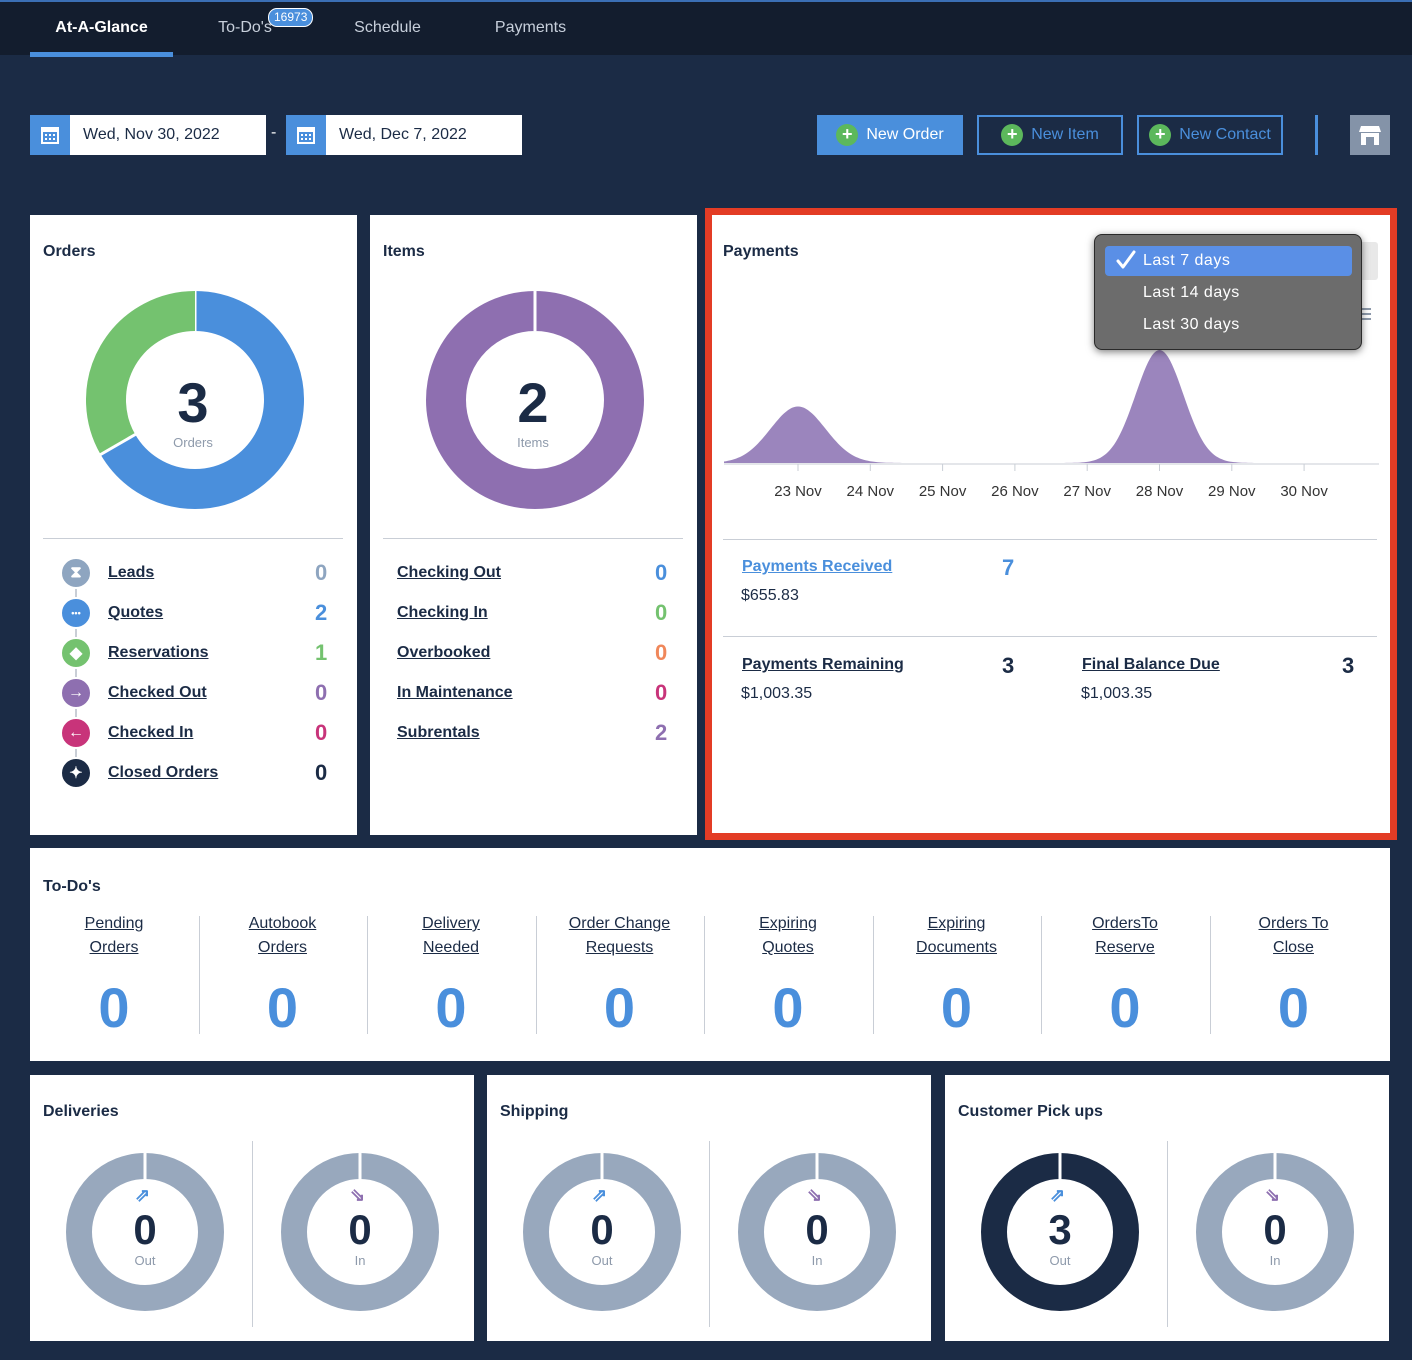  Describe the element at coordinates (193, 442) in the screenshot. I see `orders-total-label: Orders` at that location.